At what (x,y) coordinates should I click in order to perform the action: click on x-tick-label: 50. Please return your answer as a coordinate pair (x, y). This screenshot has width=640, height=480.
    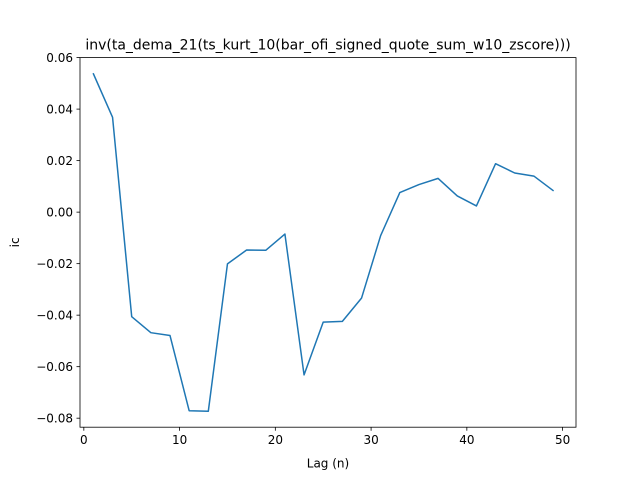
    Looking at the image, I should click on (562, 440).